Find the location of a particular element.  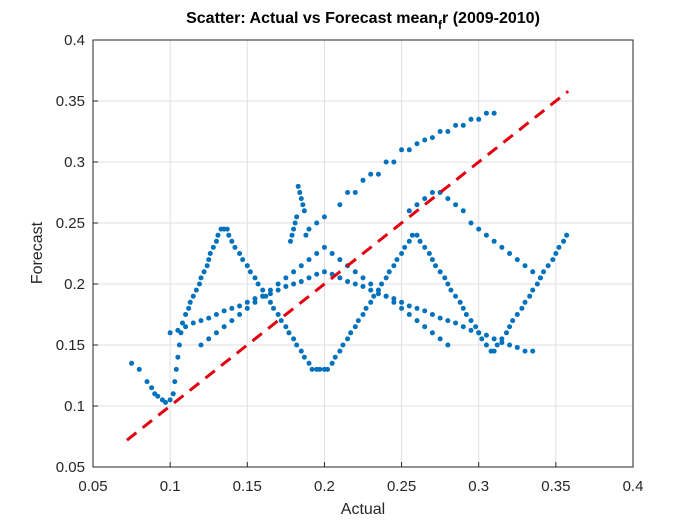

x-tick-label: 0.1 is located at coordinates (170, 486).